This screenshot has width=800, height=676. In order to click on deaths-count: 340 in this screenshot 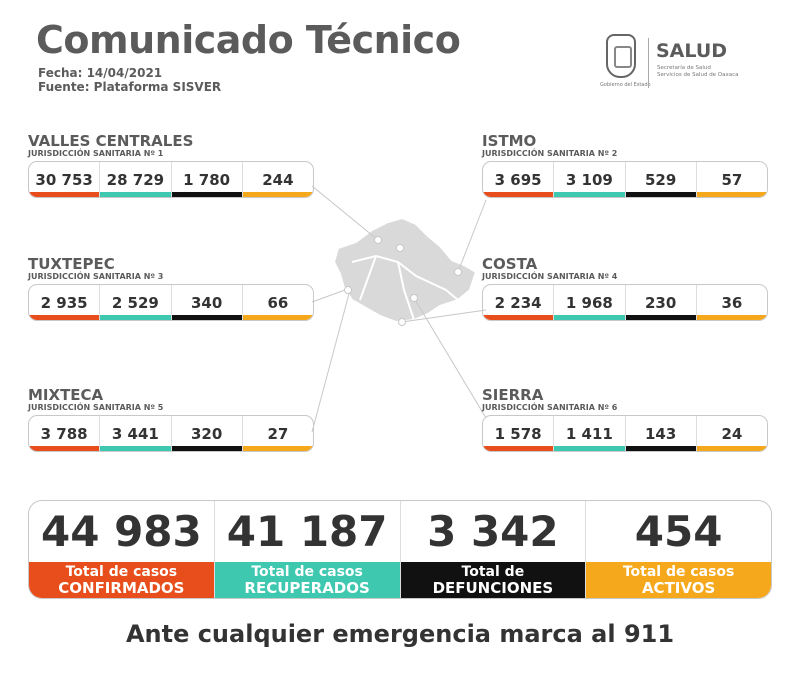, I will do `click(207, 302)`.